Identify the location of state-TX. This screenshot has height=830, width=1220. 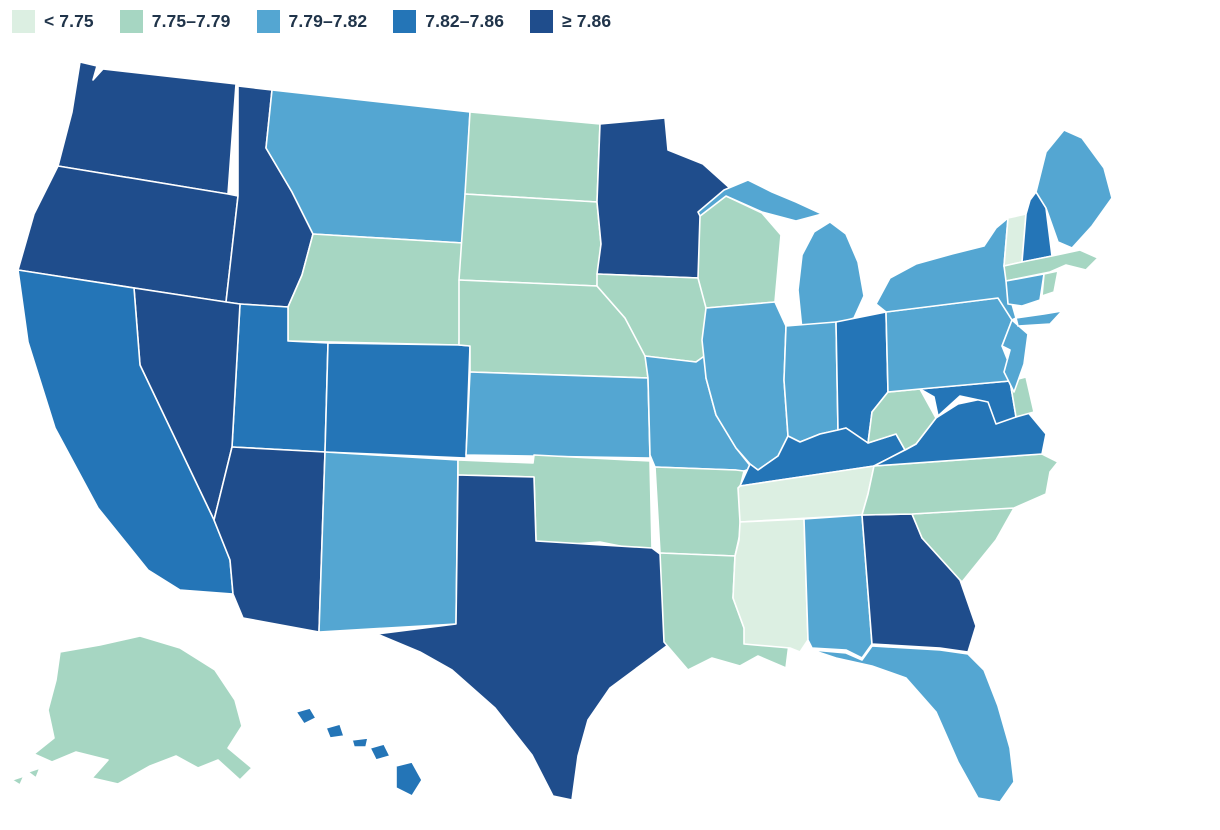
(524, 637).